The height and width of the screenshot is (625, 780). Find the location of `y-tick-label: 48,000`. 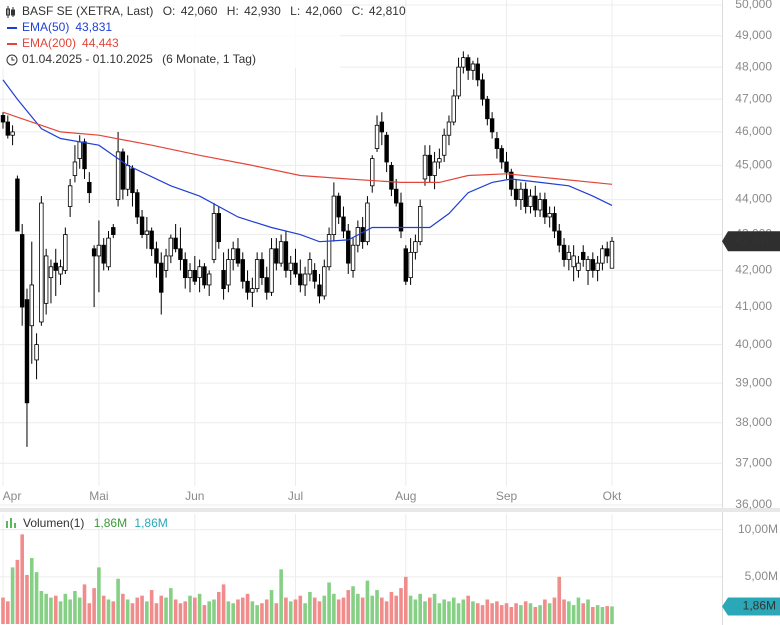

y-tick-label: 48,000 is located at coordinates (753, 66).